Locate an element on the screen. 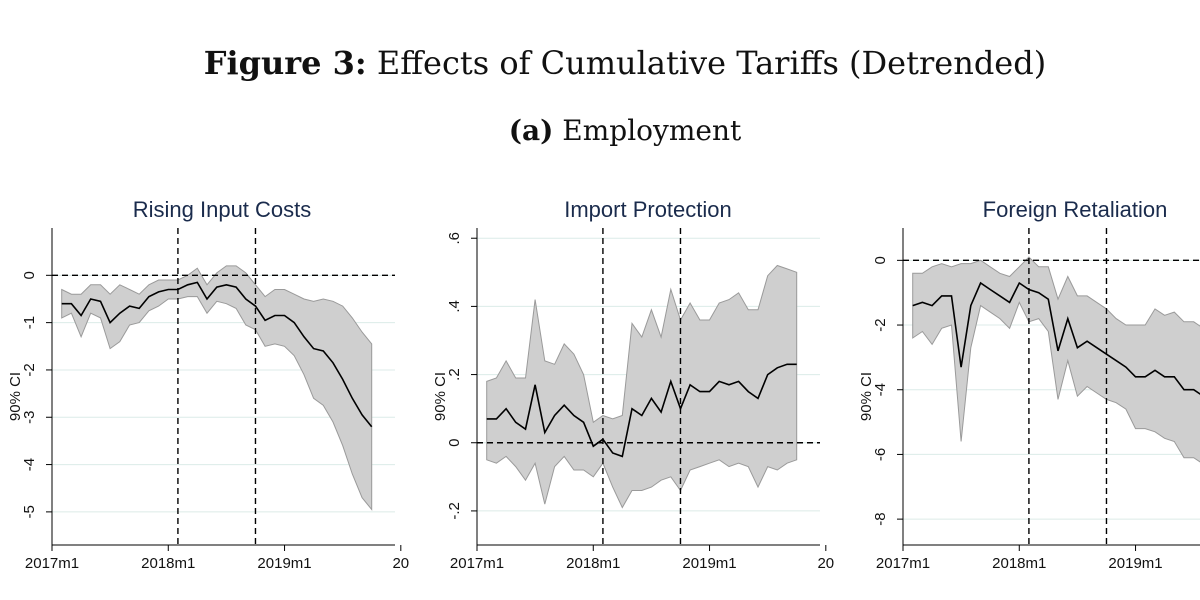  panel-3-y-tick-label: 0 is located at coordinates (880, 260).